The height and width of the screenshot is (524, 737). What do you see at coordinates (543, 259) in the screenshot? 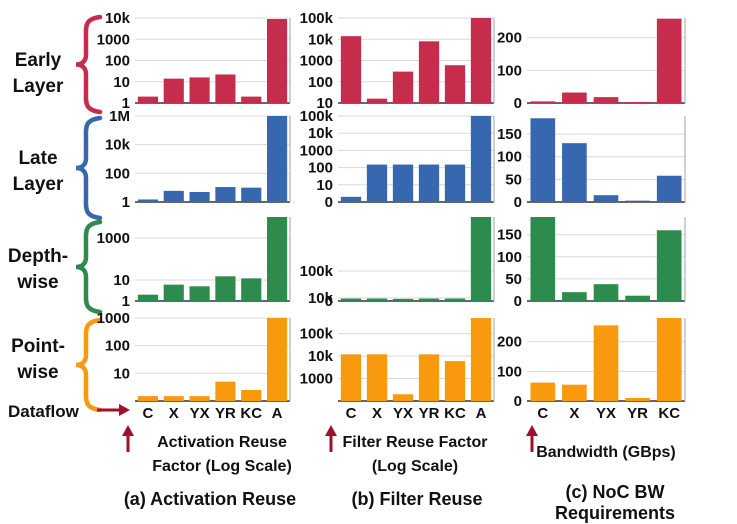
I see `bar-depth-c-c` at bounding box center [543, 259].